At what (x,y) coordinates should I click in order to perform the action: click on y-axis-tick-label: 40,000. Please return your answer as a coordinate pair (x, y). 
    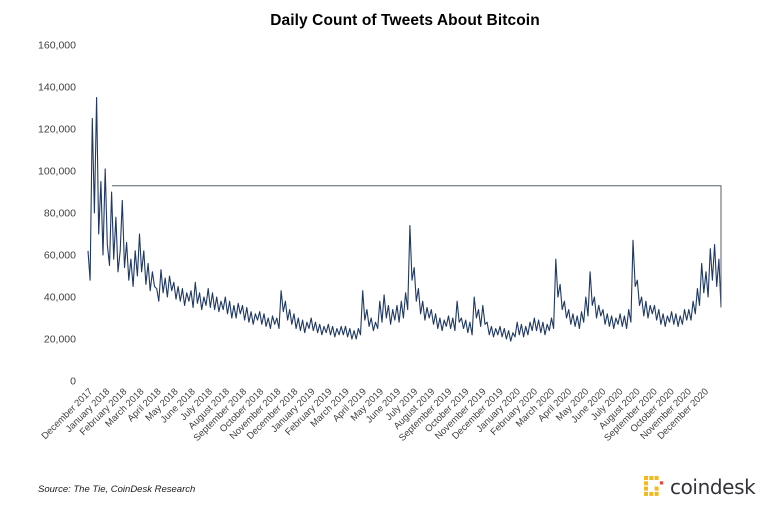
    Looking at the image, I should click on (60, 298).